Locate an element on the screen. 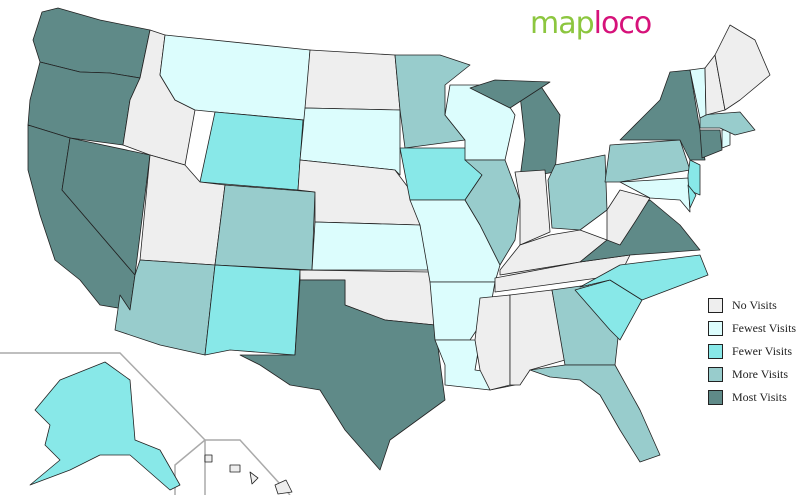 This screenshot has height=495, width=800. state-in is located at coordinates (532, 207).